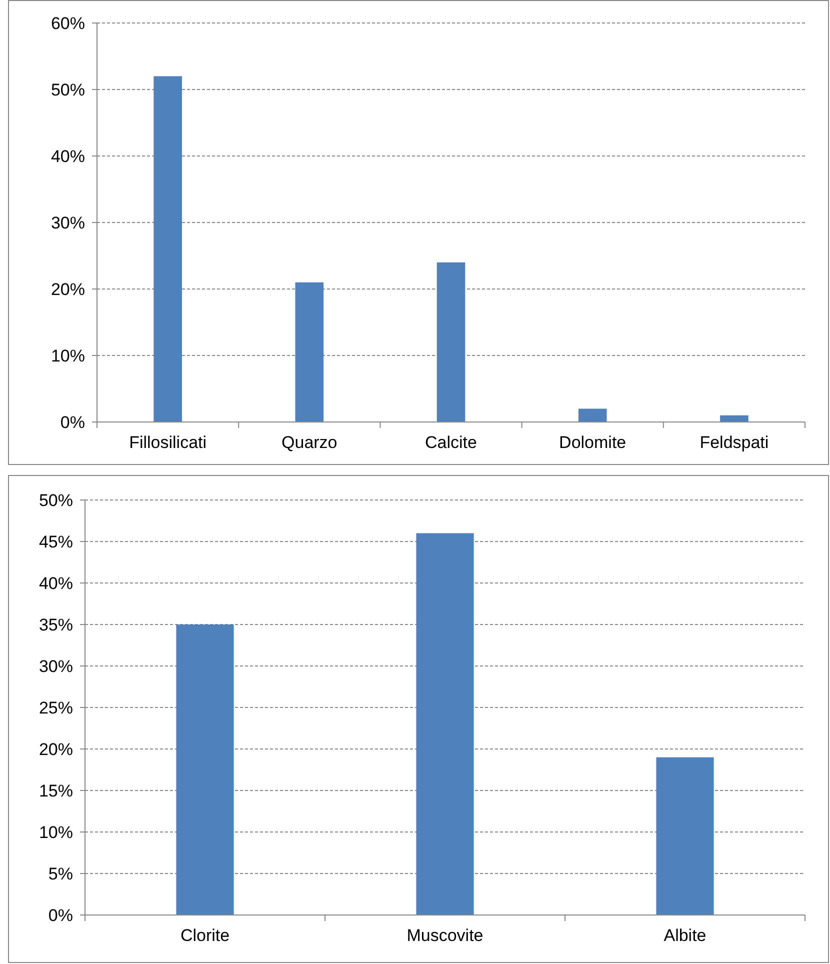 The width and height of the screenshot is (830, 964). Describe the element at coordinates (55, 624) in the screenshot. I see `y-tick-label: 35%` at that location.